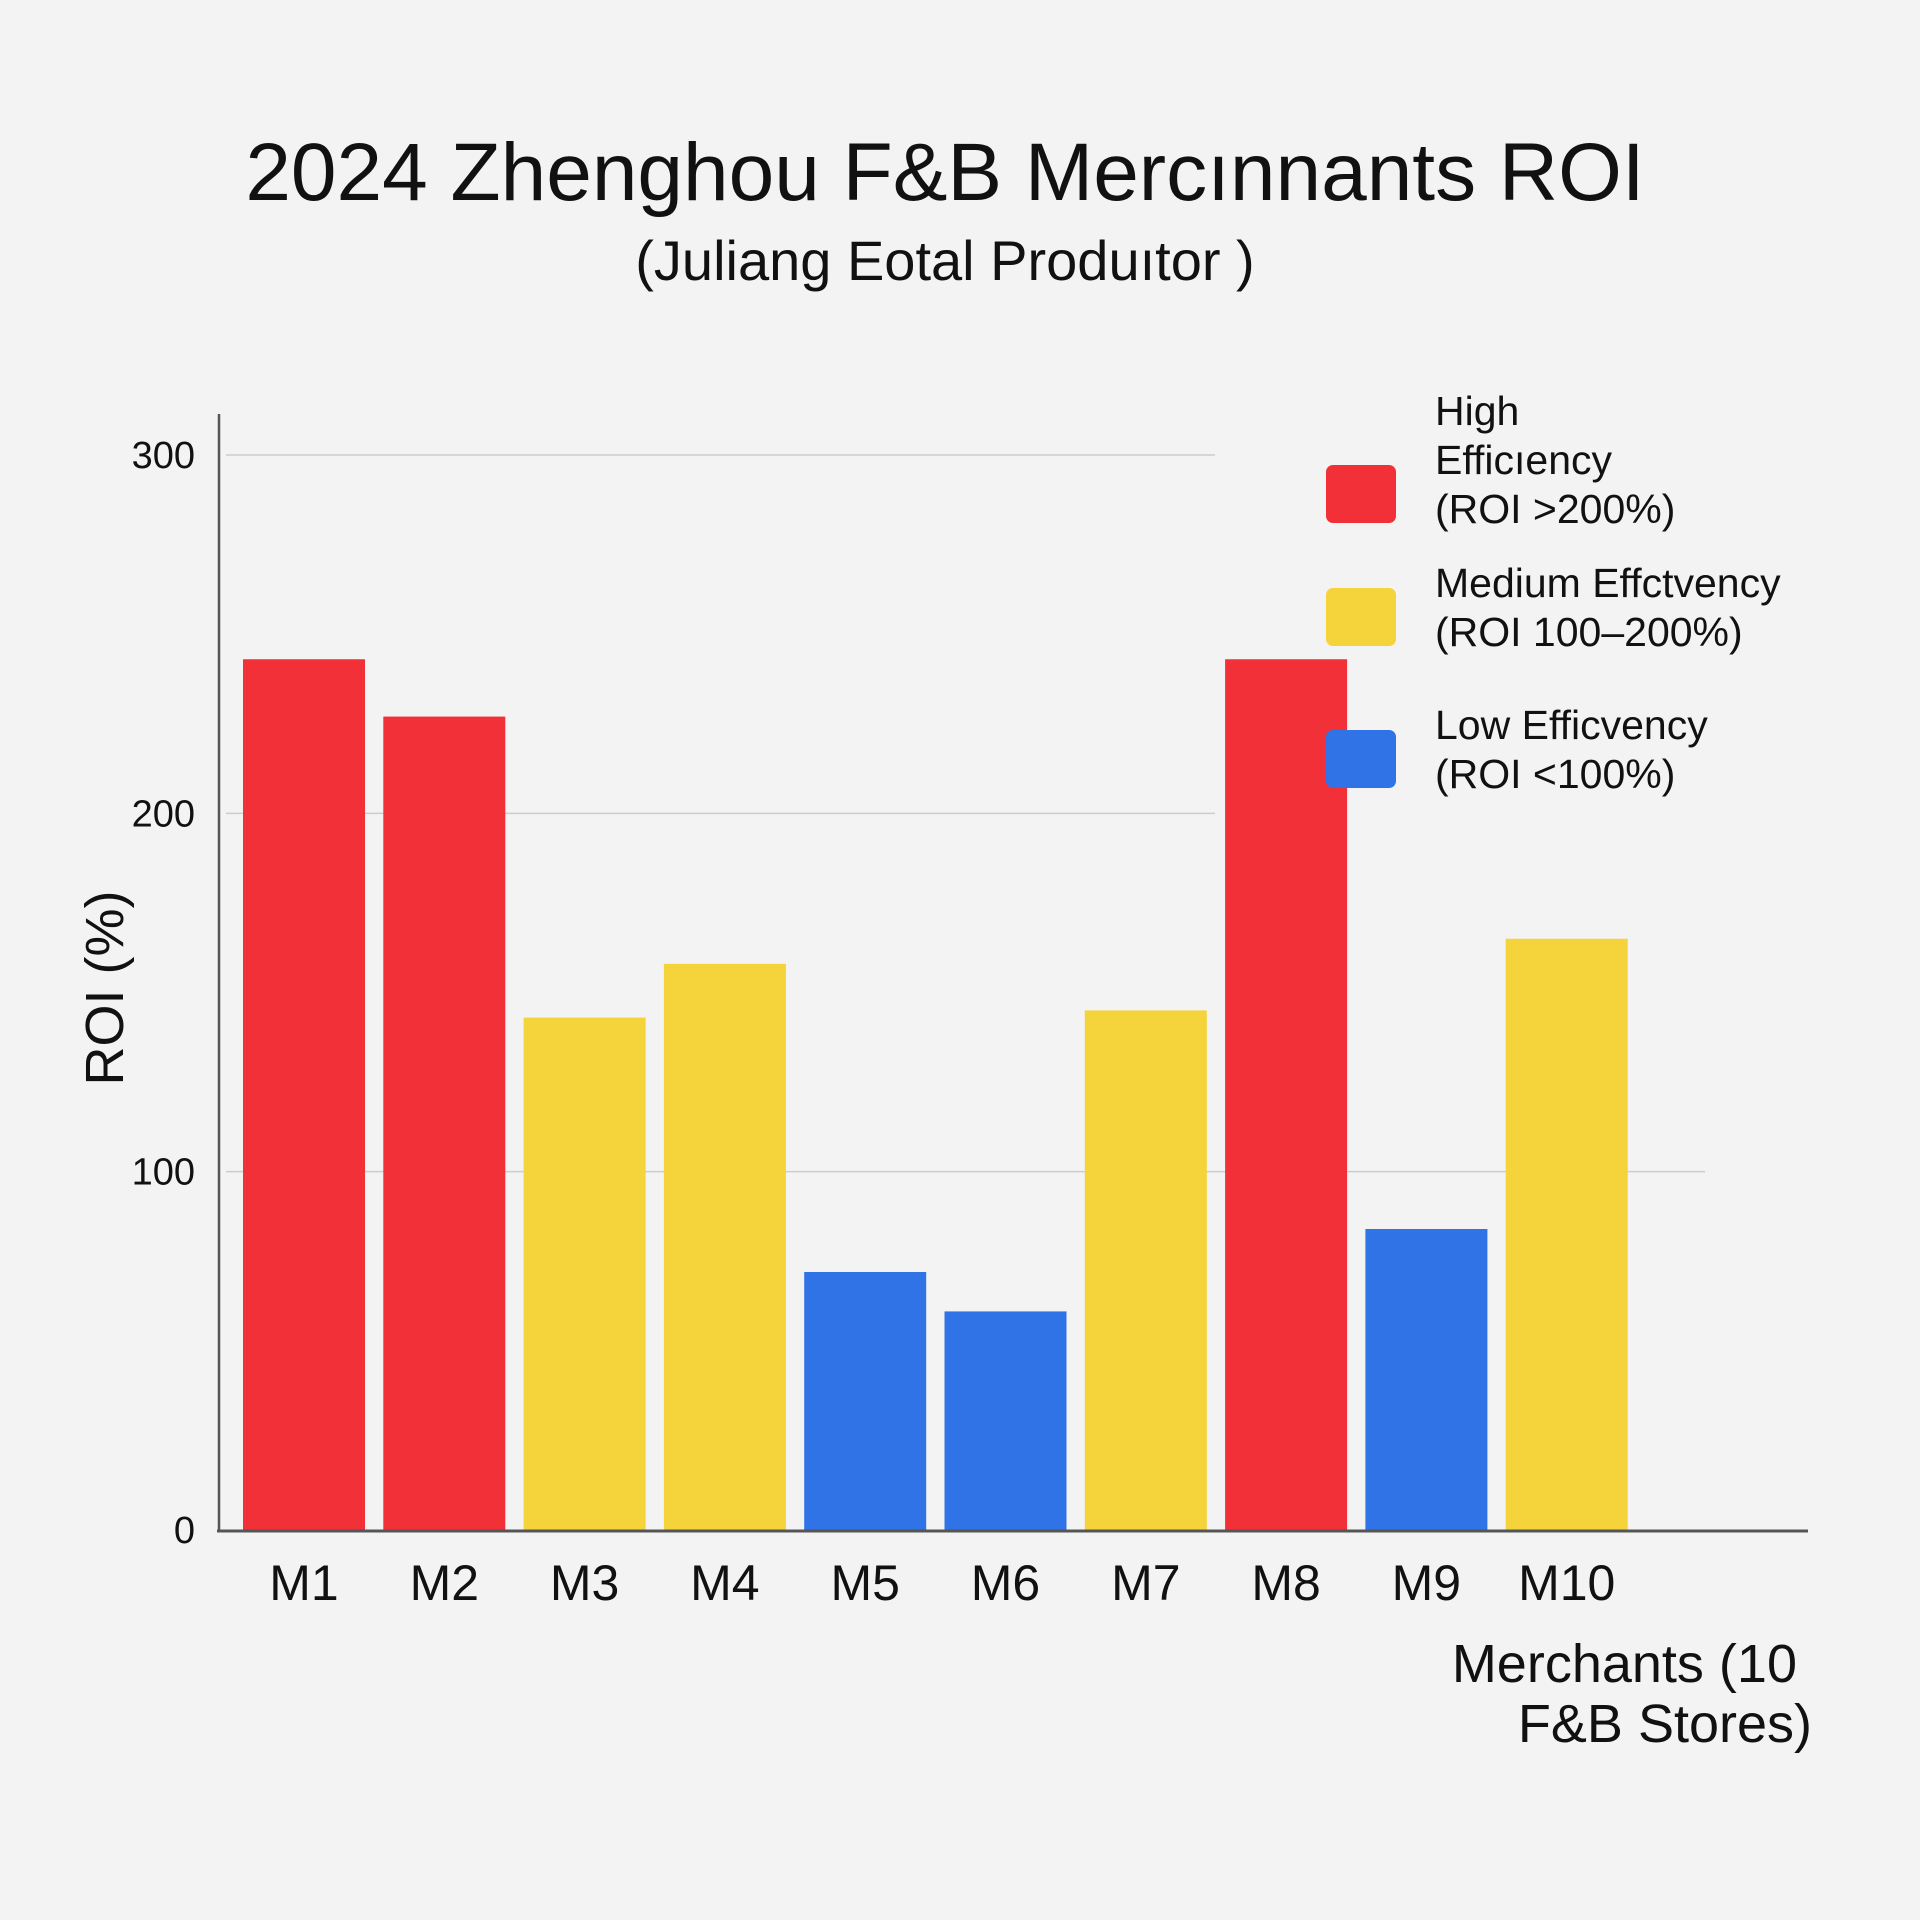  What do you see at coordinates (1571, 749) in the screenshot?
I see `legend-label-low: Low Efficvency (ROI <100%)` at bounding box center [1571, 749].